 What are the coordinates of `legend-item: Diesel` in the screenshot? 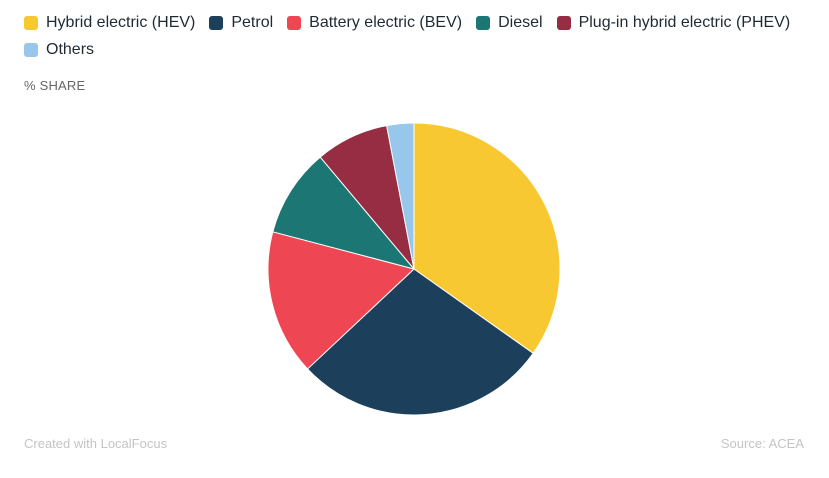 It's located at (509, 23).